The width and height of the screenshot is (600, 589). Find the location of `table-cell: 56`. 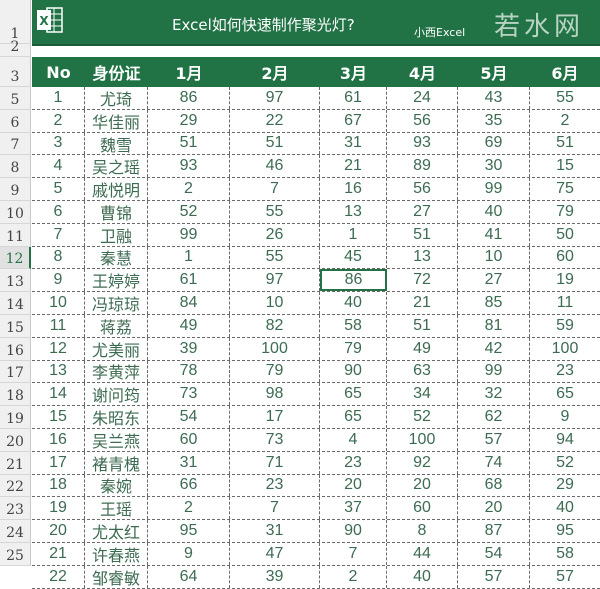

table-cell: 56 is located at coordinates (422, 120).